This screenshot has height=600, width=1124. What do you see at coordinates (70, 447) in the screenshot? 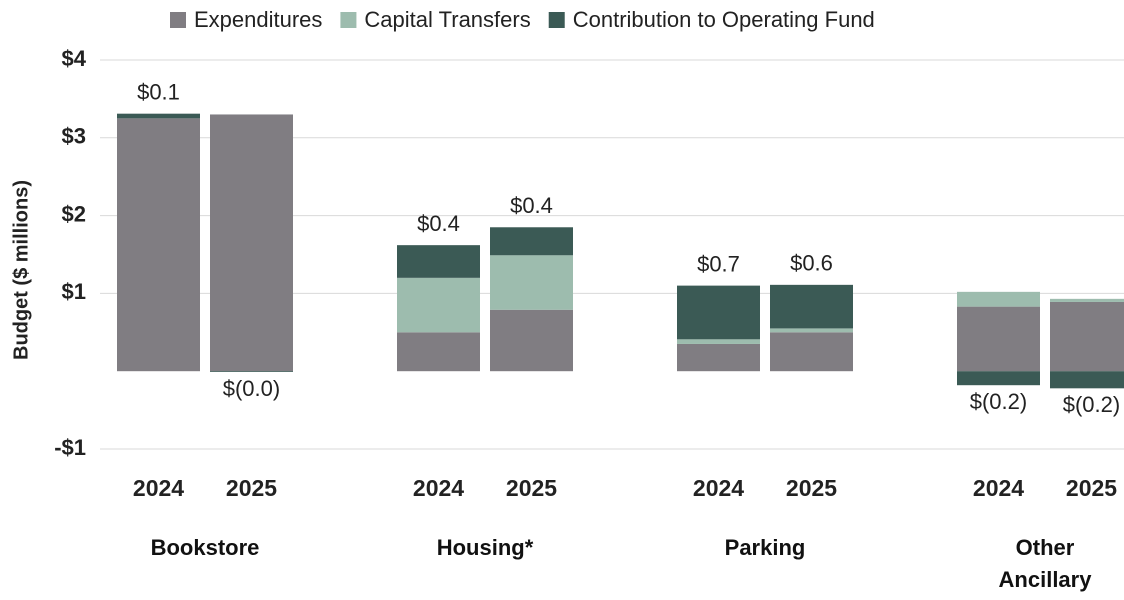
I see `y-tick-label: -$1` at bounding box center [70, 447].